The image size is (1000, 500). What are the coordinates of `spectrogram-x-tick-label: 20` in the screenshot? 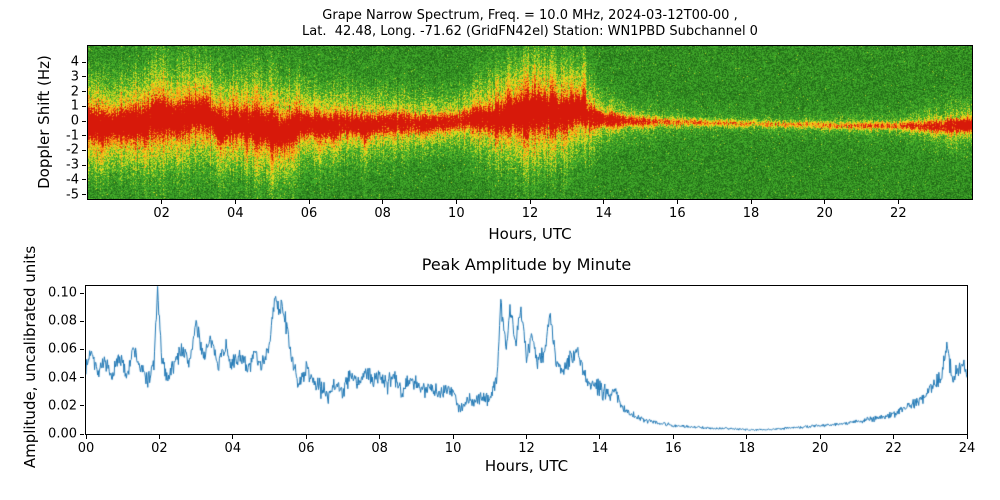 It's located at (824, 213).